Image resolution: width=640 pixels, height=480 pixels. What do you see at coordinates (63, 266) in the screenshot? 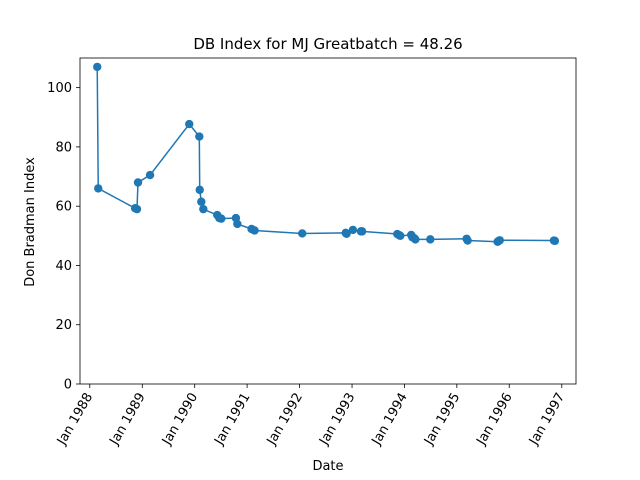
I see `y-tick-label: 40` at bounding box center [63, 266].